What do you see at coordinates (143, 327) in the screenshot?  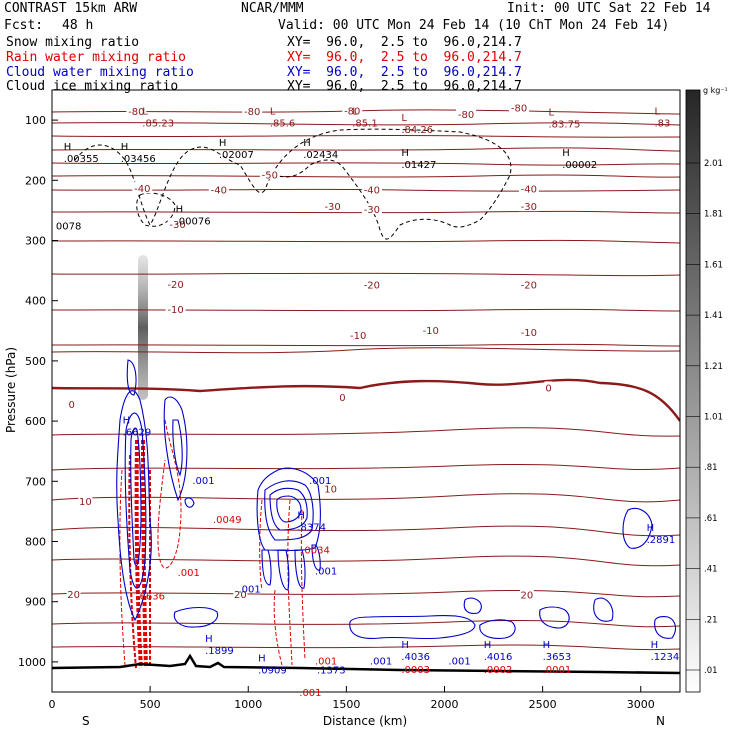 I see `snow-shading` at bounding box center [143, 327].